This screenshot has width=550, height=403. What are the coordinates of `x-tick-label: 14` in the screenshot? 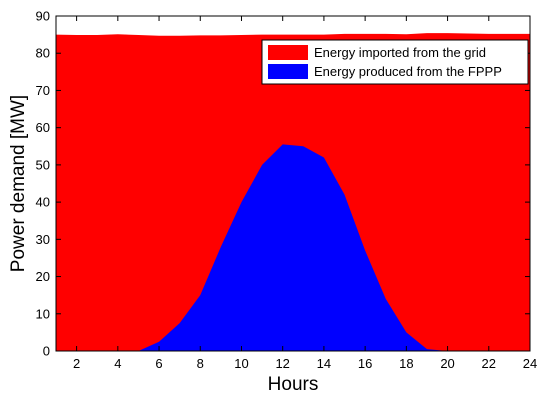 It's located at (324, 363).